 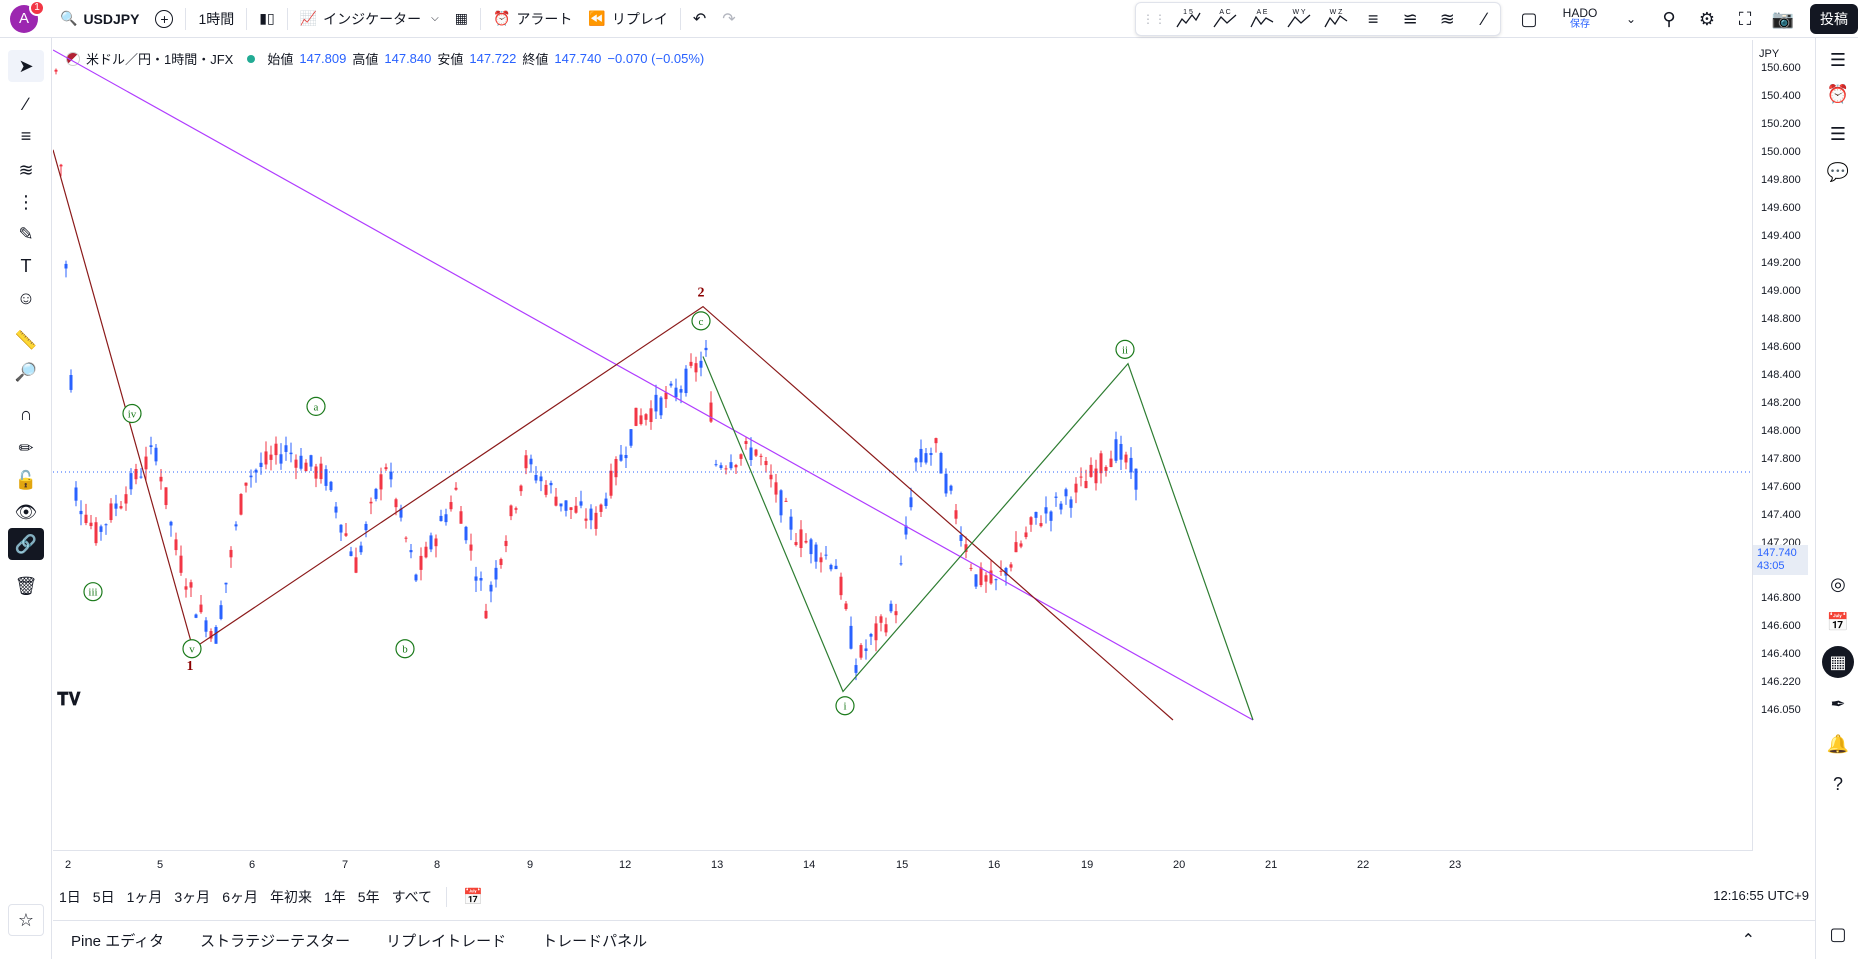 I want to click on range-button: 5日, so click(x=103, y=897).